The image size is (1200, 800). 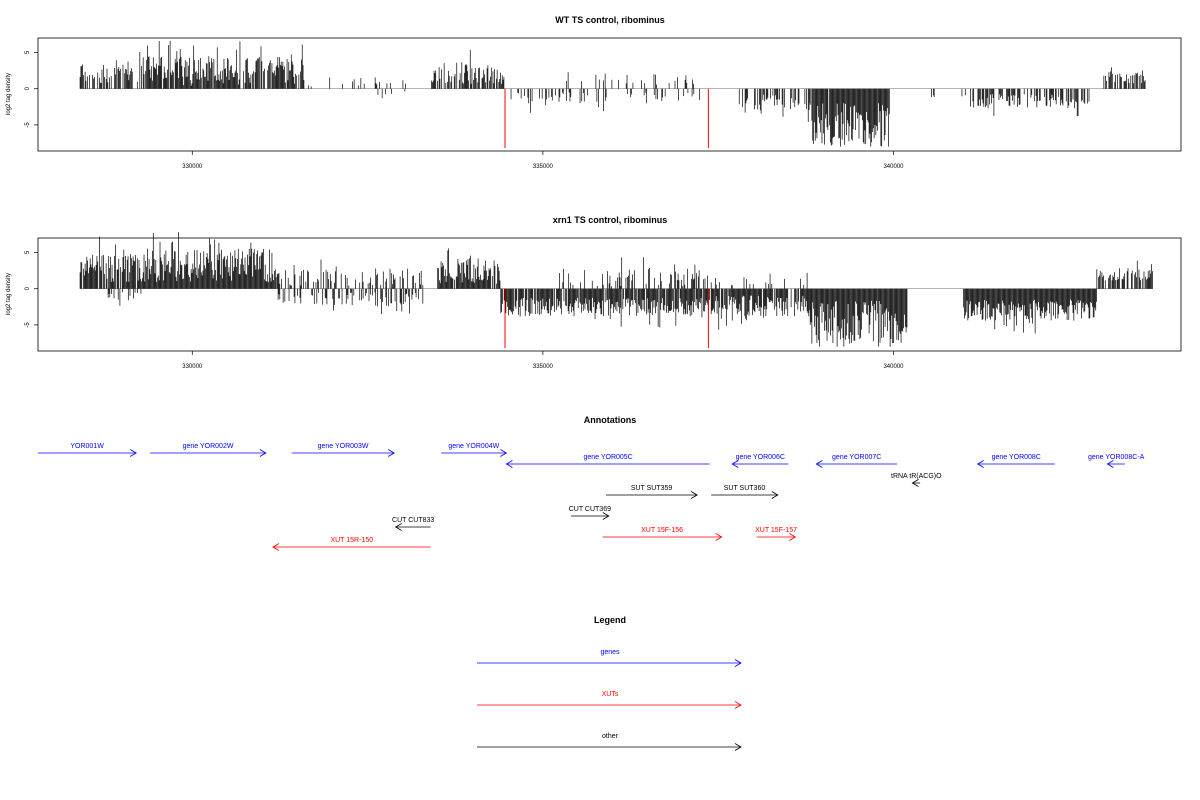 What do you see at coordinates (343, 446) in the screenshot?
I see `feature-label: gene YOR003W` at bounding box center [343, 446].